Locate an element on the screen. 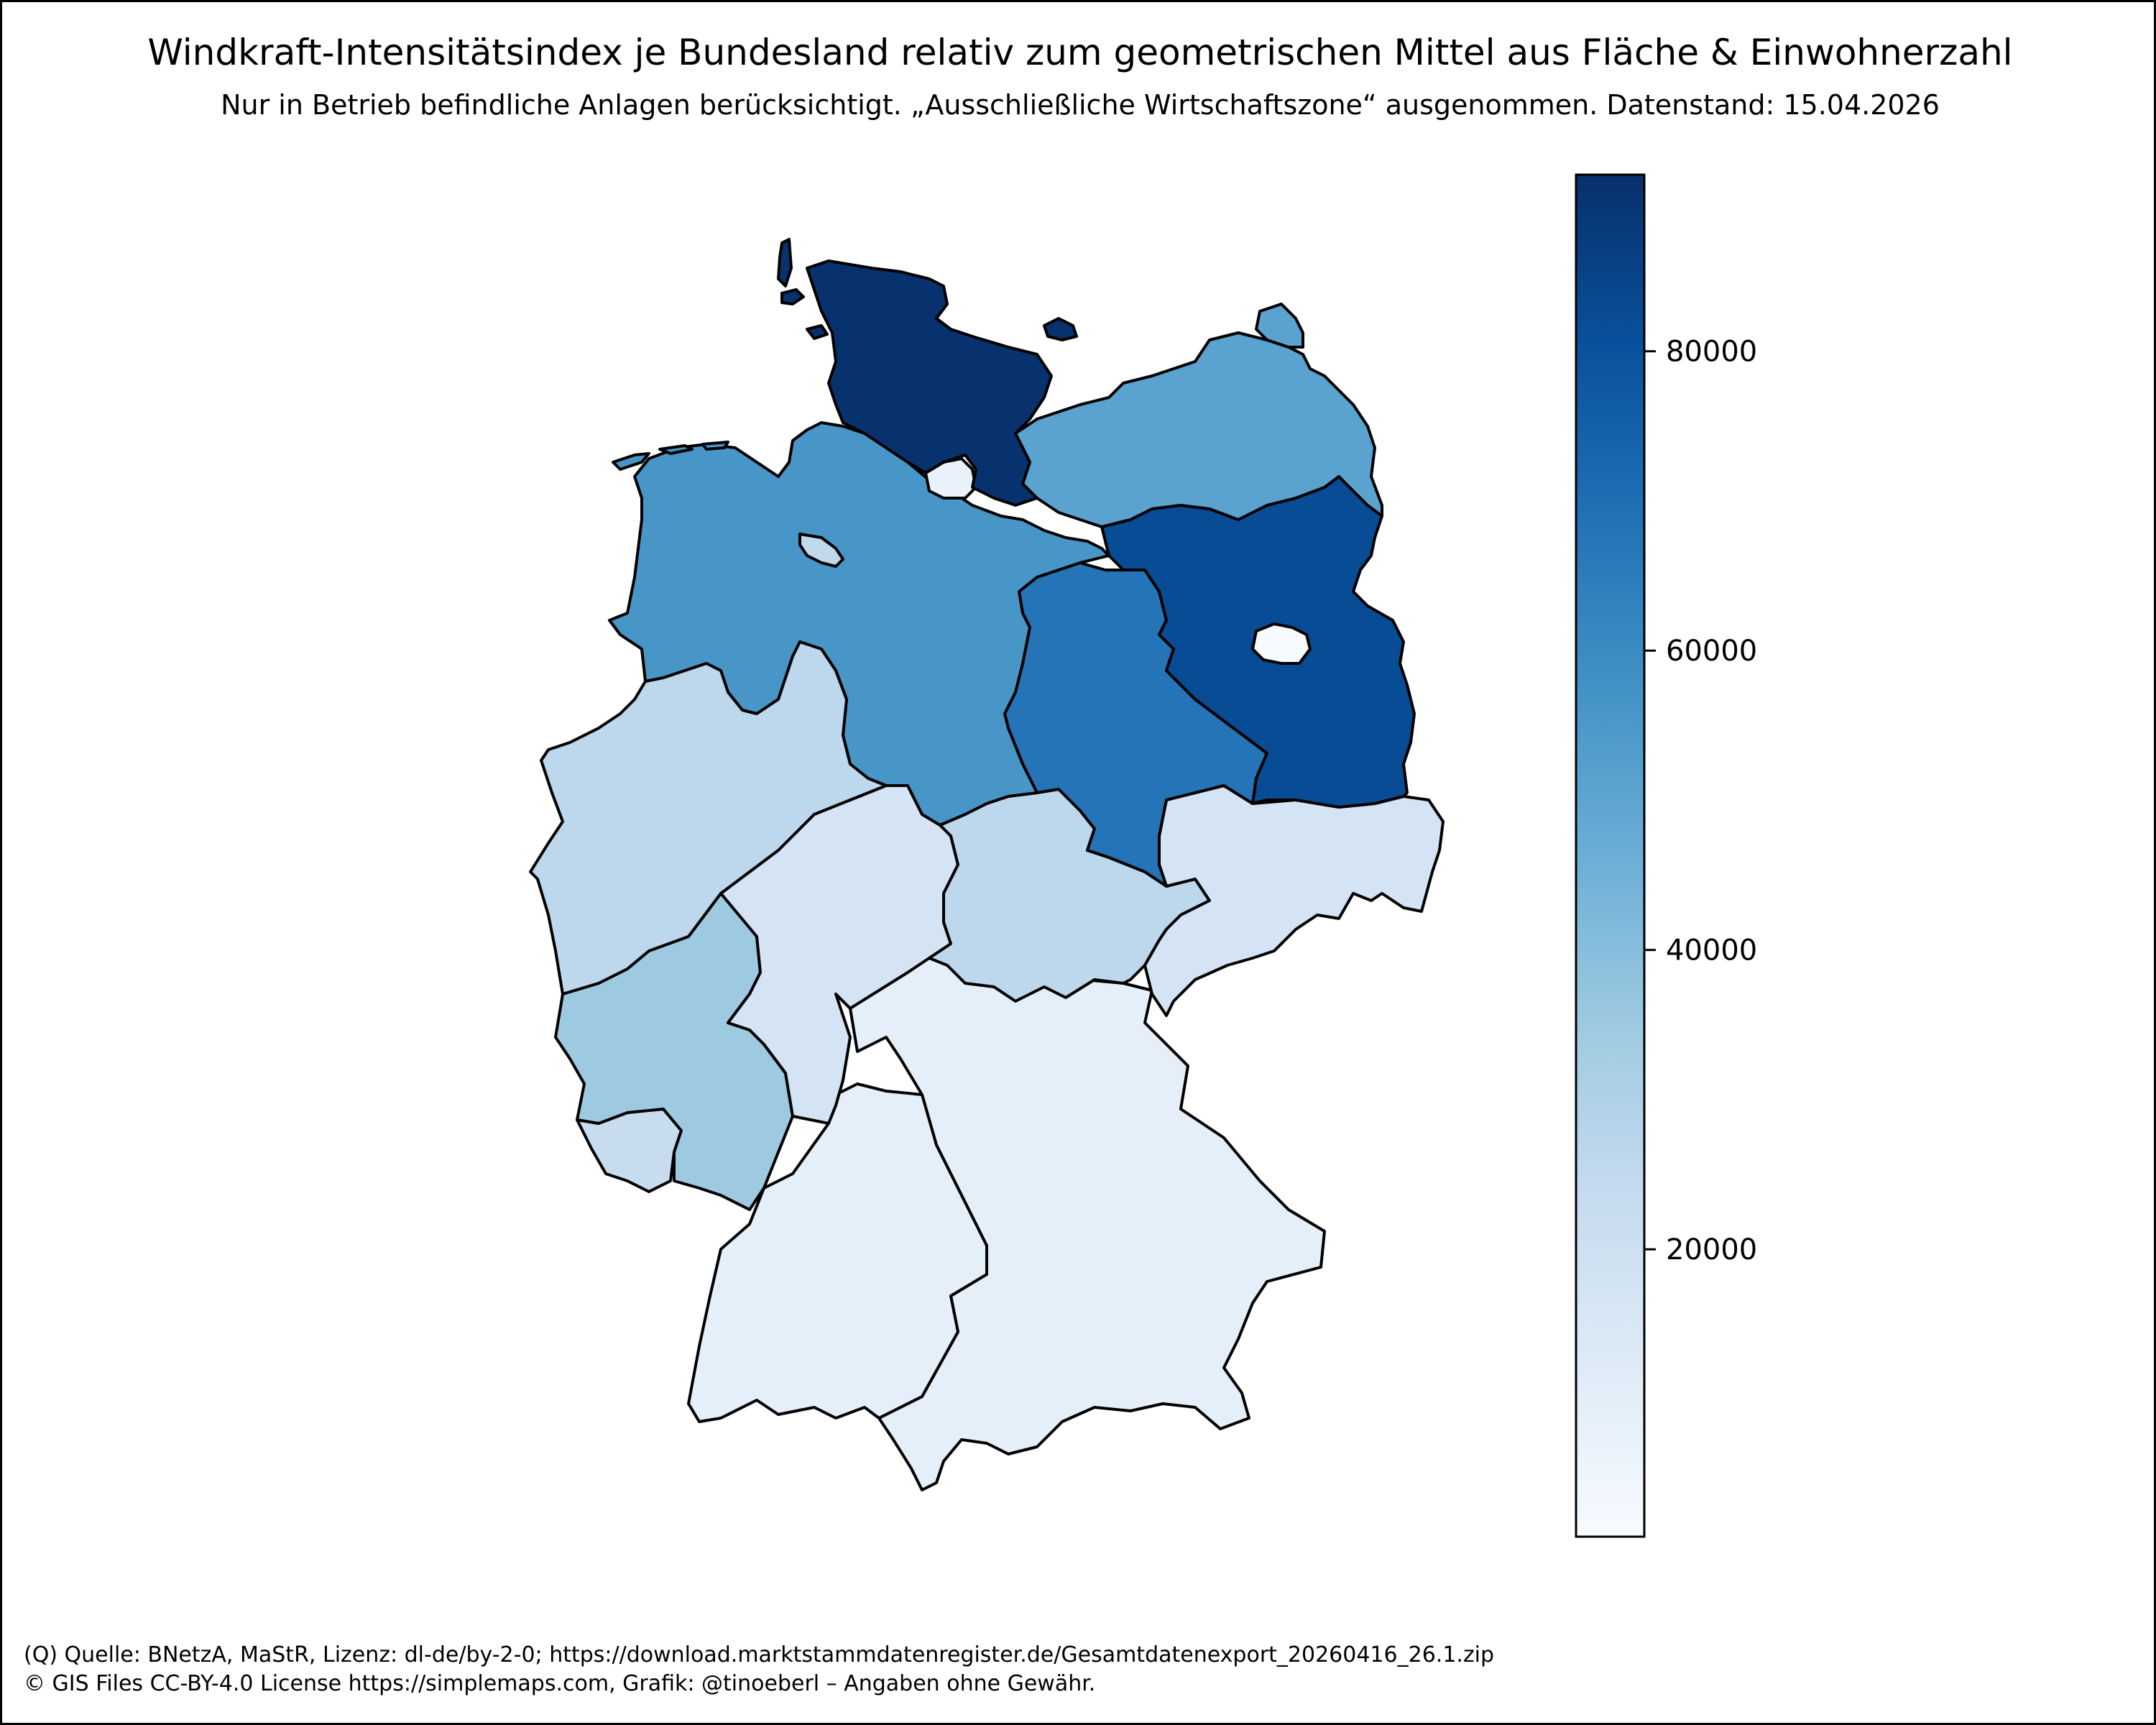 The width and height of the screenshot is (2156, 1725). colorbar-ticks: 20000 40000 60000 80000 is located at coordinates (1700, 801).